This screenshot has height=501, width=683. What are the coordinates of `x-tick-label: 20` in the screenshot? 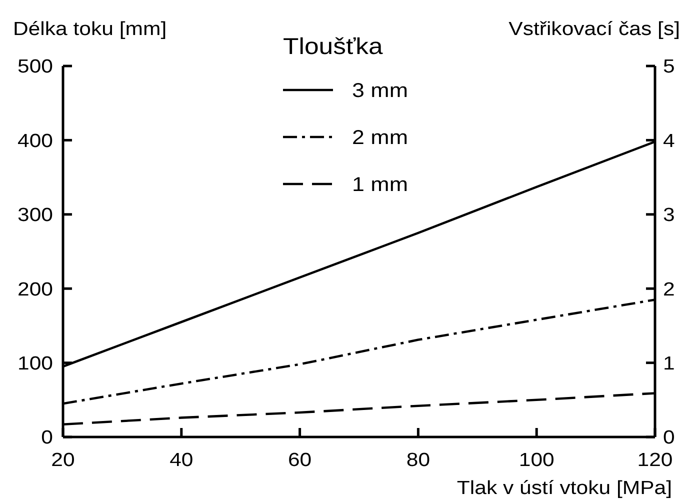 It's located at (63, 460).